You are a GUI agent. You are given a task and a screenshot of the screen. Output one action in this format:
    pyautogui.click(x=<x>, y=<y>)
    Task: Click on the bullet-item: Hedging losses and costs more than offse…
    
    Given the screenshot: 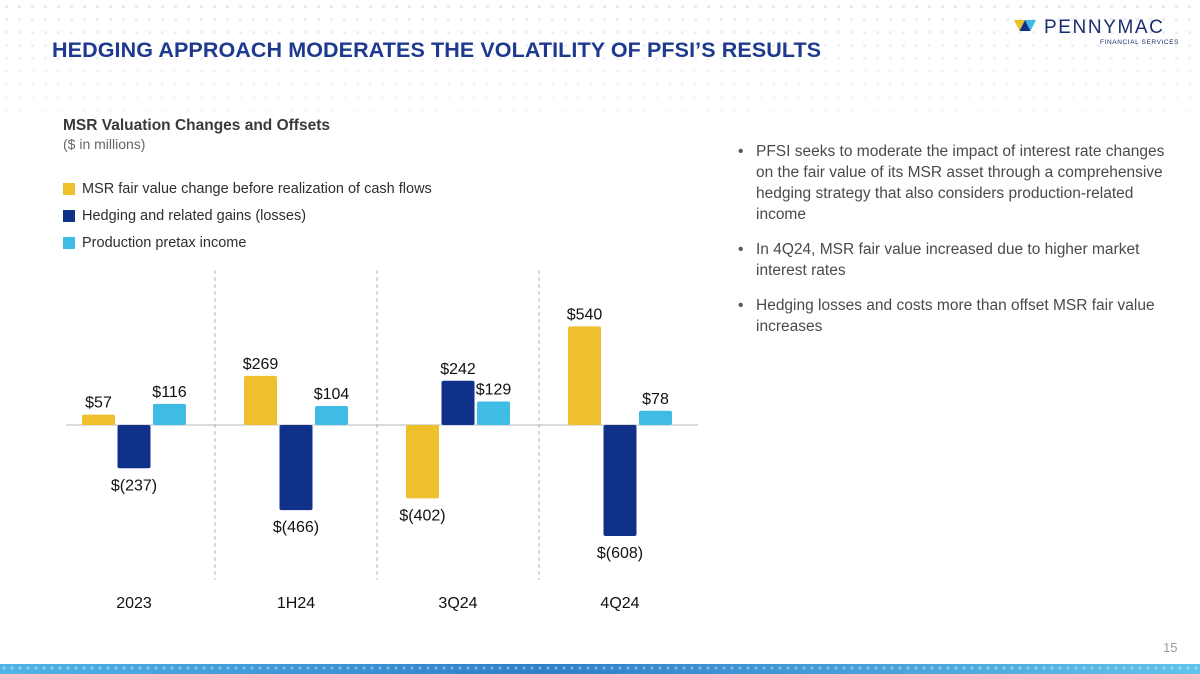 What is the action you would take?
    pyautogui.click(x=952, y=316)
    